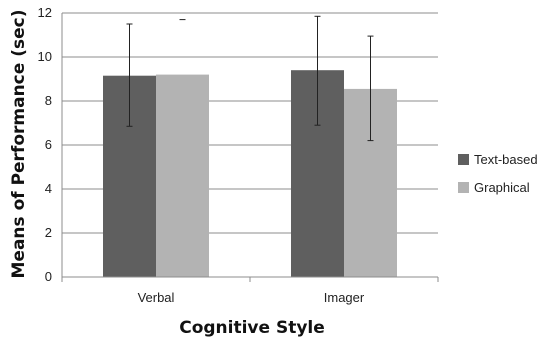 The image size is (551, 339). I want to click on y-tick-labels: 0 2 4 6 8 10 12, so click(45, 144).